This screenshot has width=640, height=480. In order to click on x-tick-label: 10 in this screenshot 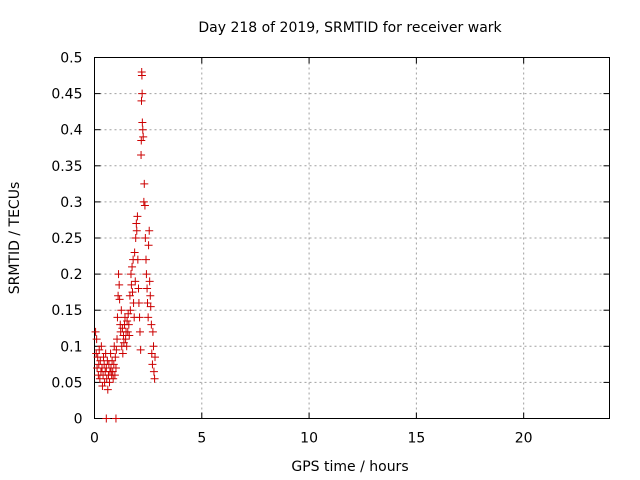, I will do `click(309, 439)`.